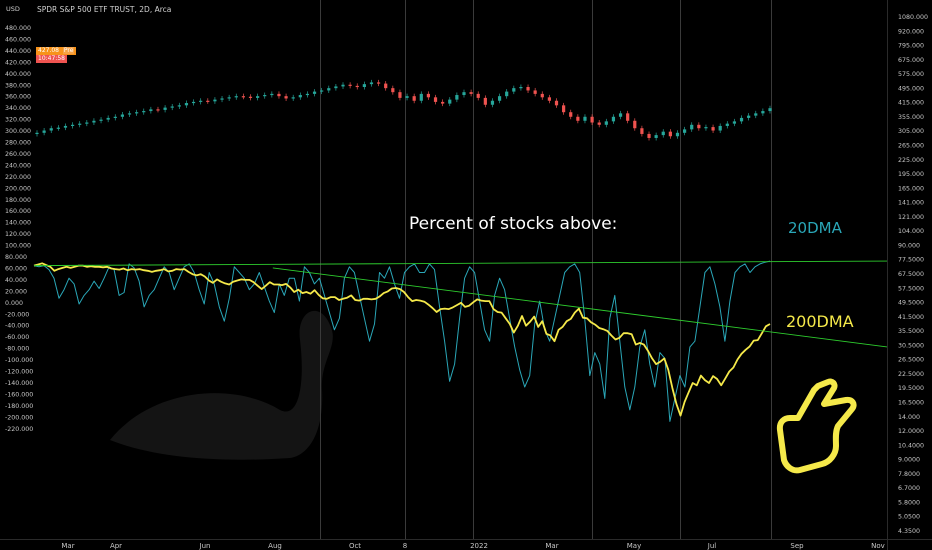 This screenshot has width=932, height=550. I want to click on right-axis-tick-label: 6.7000, so click(909, 488).